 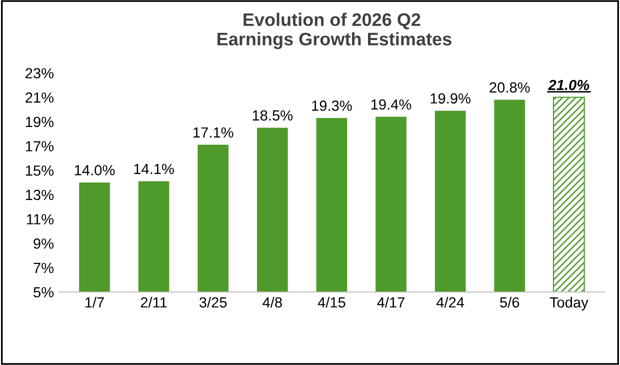 What do you see at coordinates (213, 302) in the screenshot?
I see `x-tick-label: 3/25` at bounding box center [213, 302].